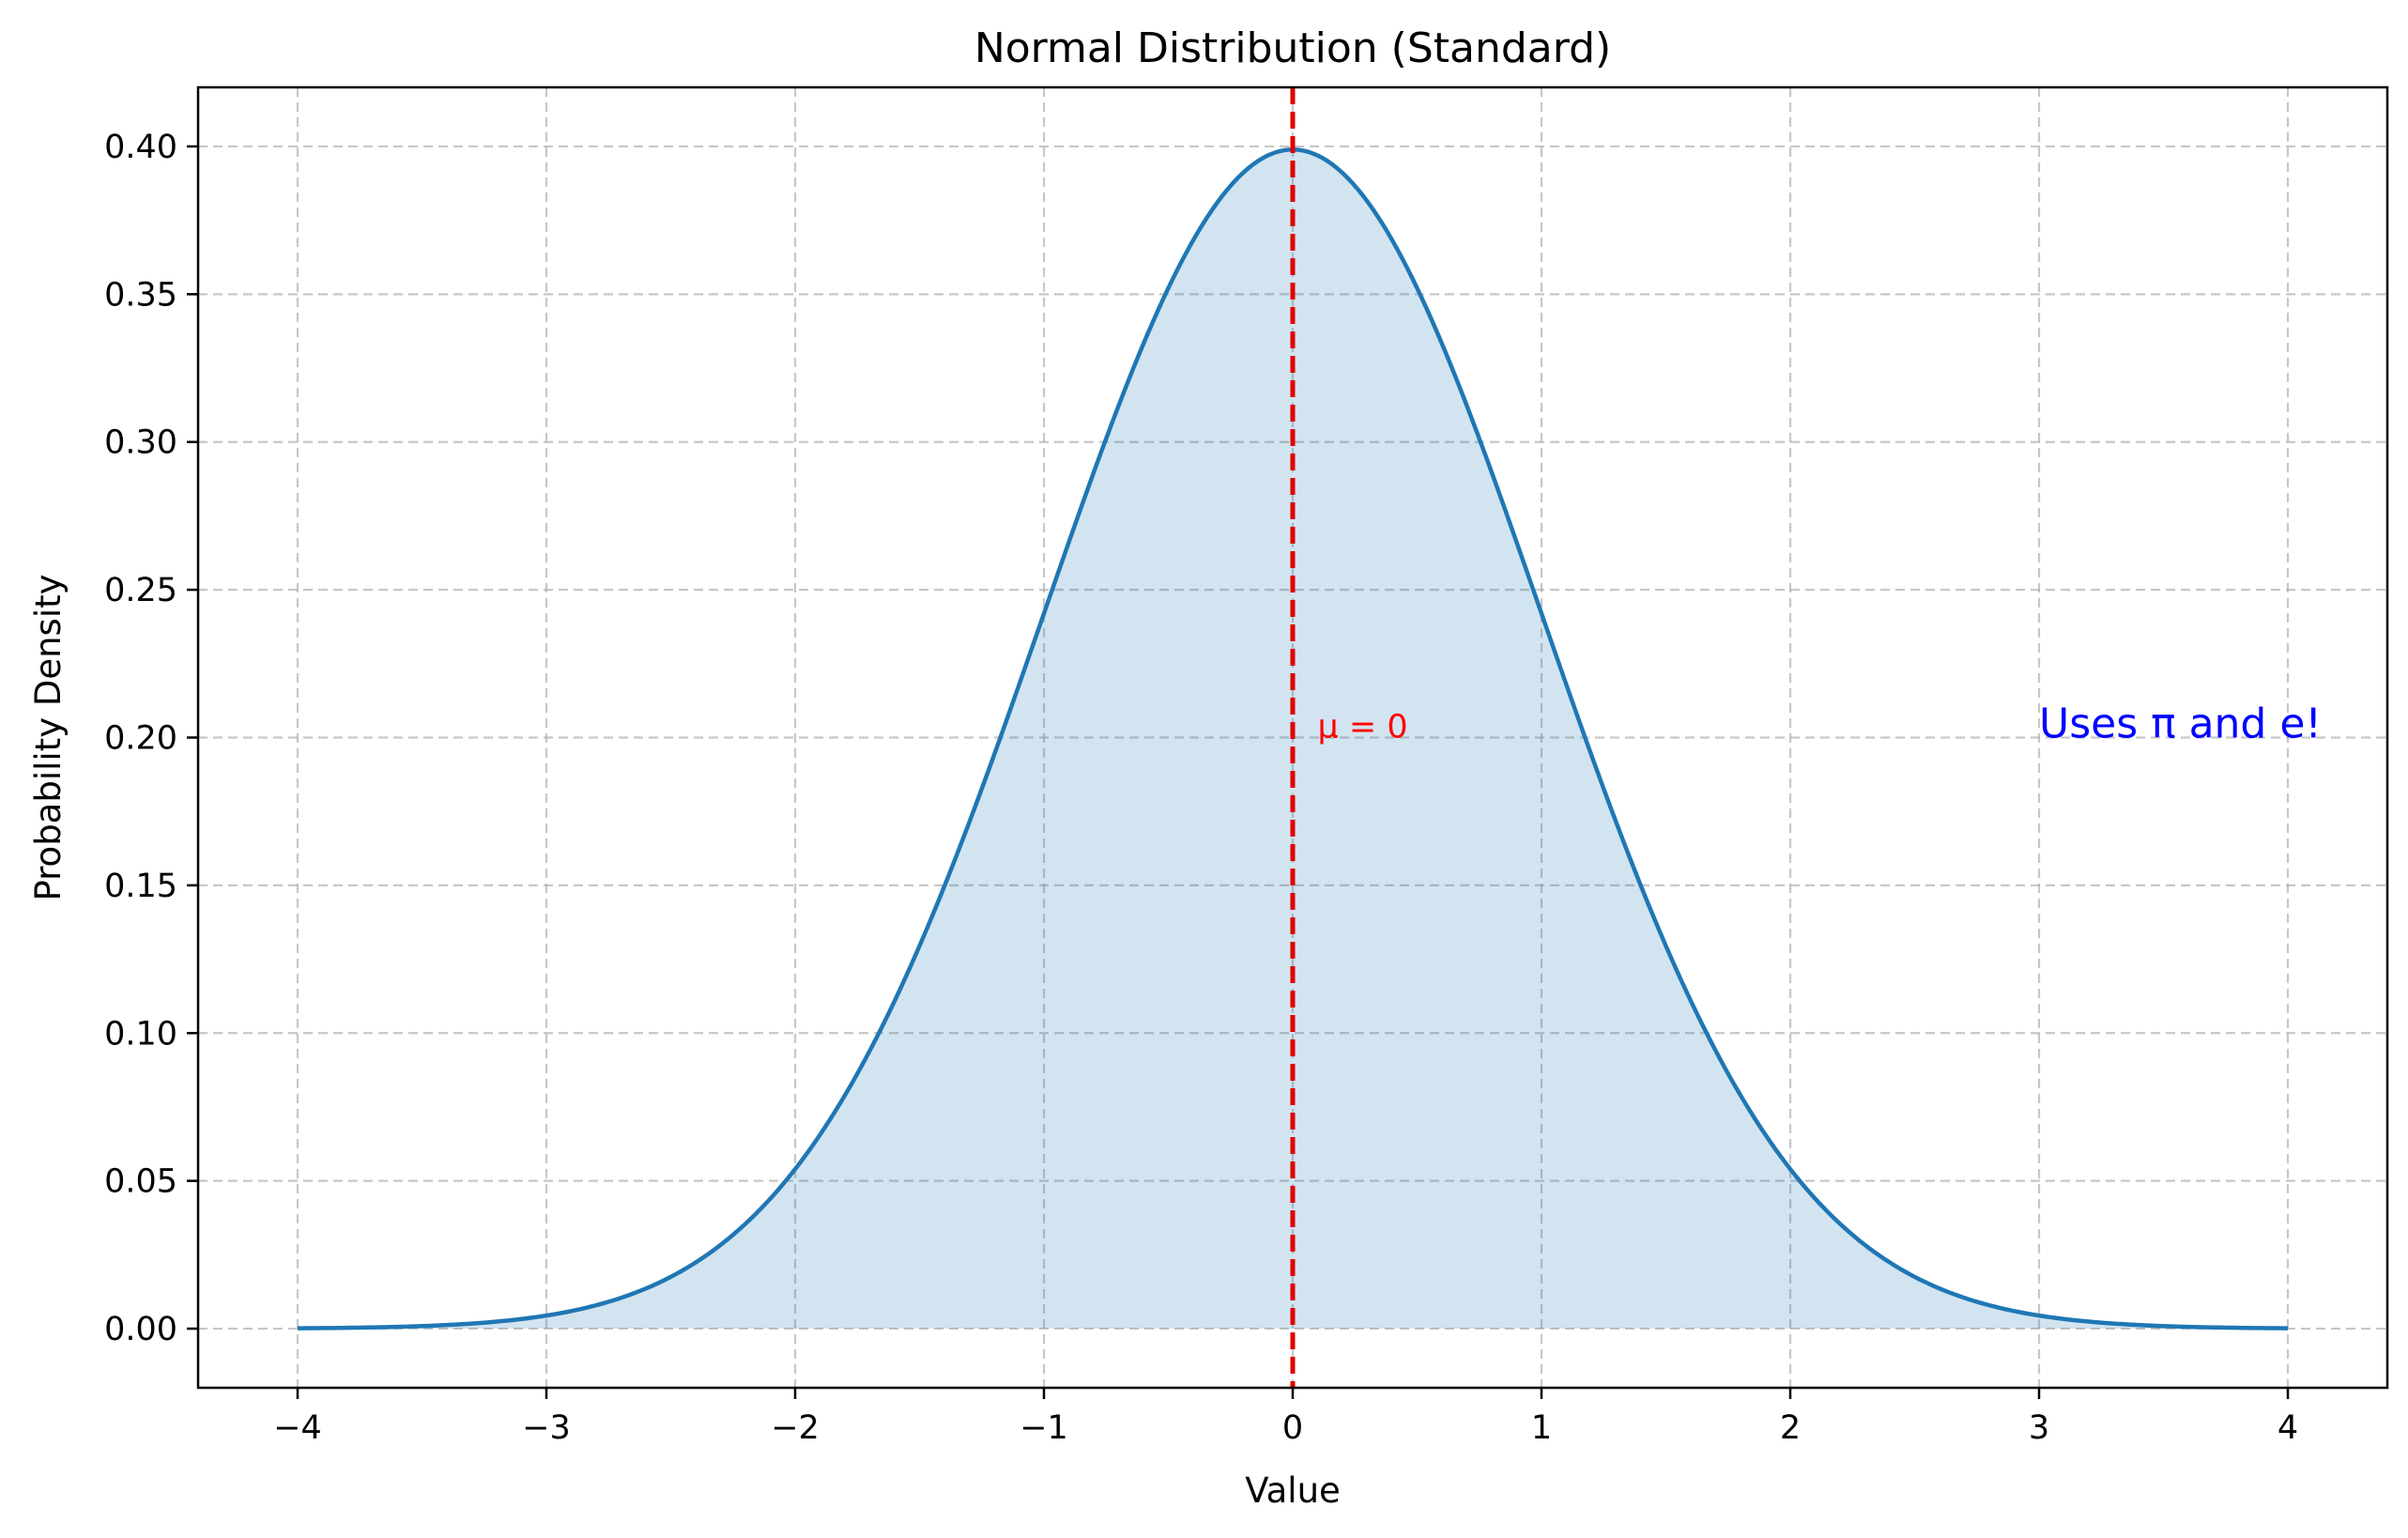 Image resolution: width=2408 pixels, height=1538 pixels. What do you see at coordinates (2181, 724) in the screenshot?
I see `uses-pi-e-annotation: Uses π and e!` at bounding box center [2181, 724].